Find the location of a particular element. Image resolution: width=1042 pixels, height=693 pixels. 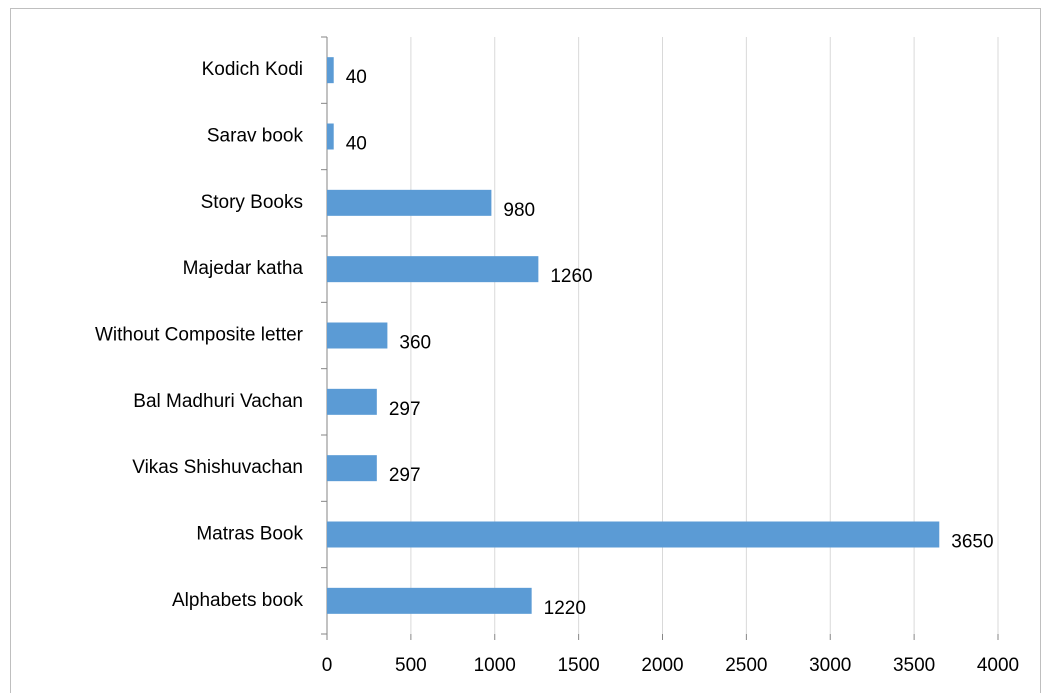

value-label: 3650 is located at coordinates (972, 542).